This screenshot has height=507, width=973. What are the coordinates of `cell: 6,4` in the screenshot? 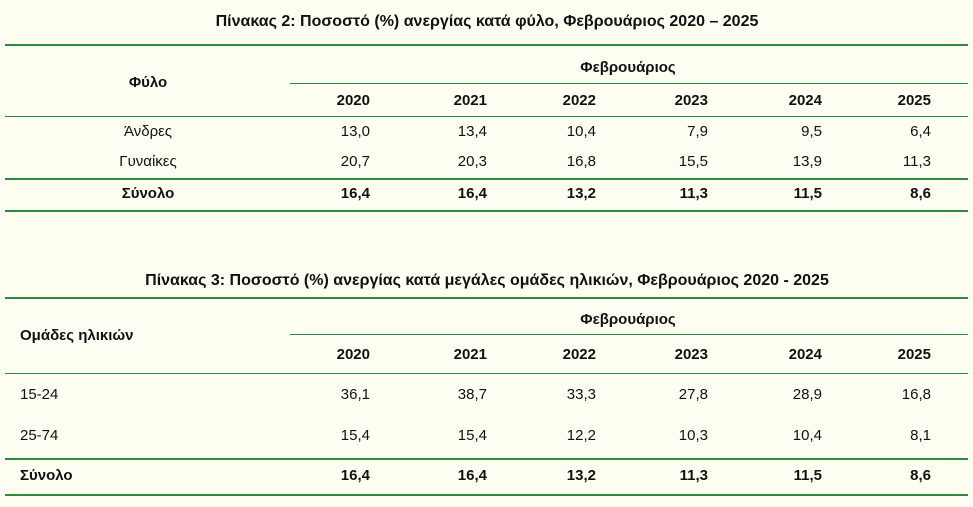 It's located at (920, 131).